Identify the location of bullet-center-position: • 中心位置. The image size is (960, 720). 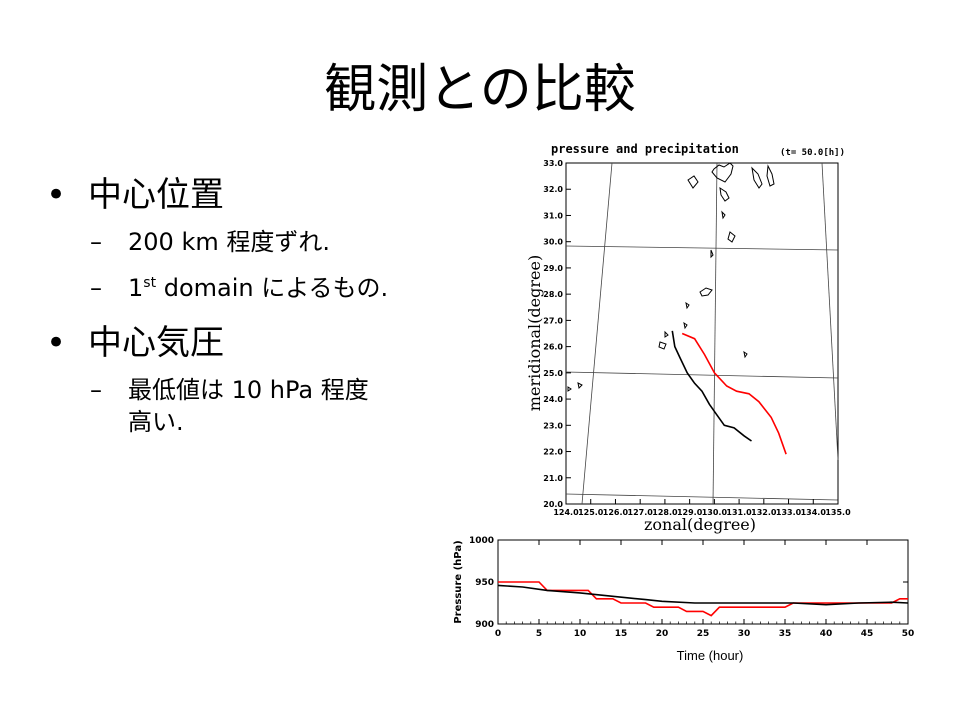
(260, 195).